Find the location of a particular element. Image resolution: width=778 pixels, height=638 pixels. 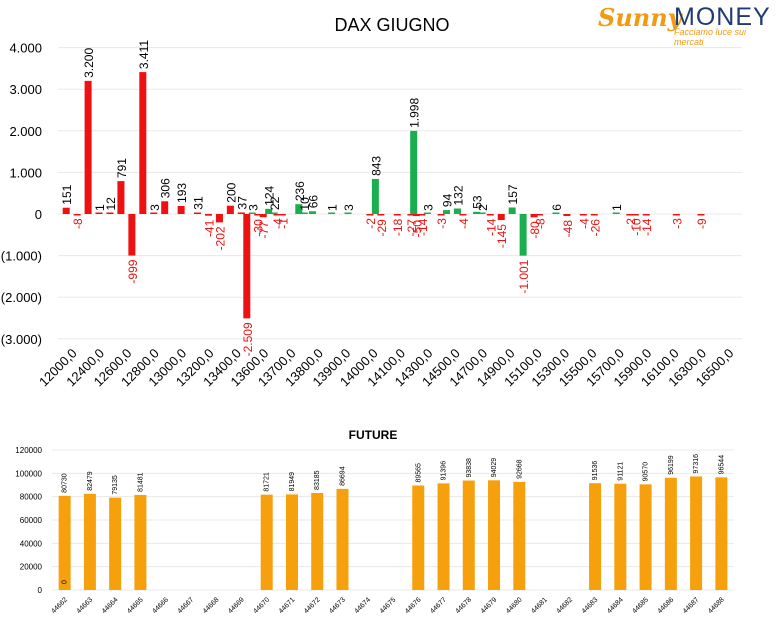

data-label: 81949 is located at coordinates (292, 482).